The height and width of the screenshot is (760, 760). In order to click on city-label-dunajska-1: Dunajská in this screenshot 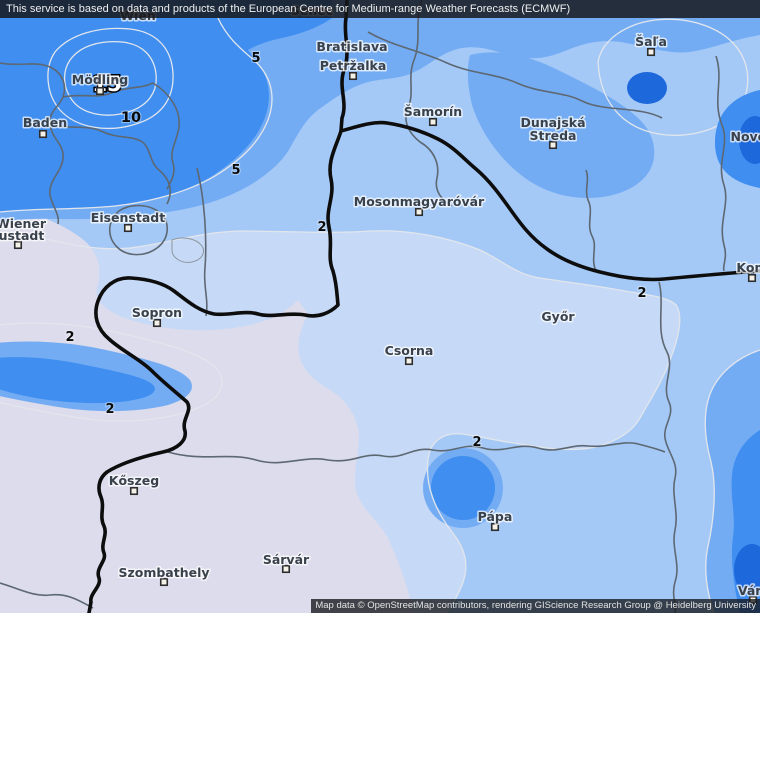, I will do `click(552, 122)`.